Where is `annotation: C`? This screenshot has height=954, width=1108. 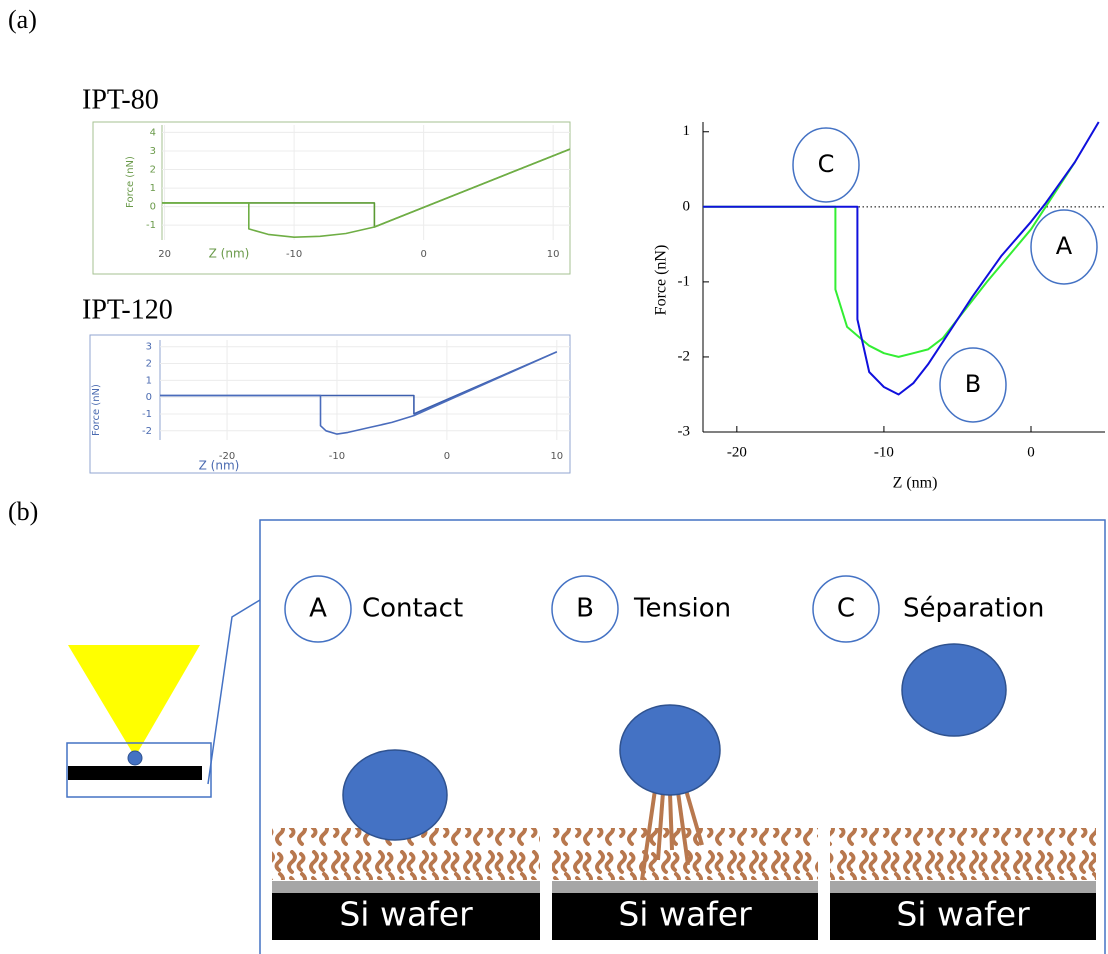
annotation: C is located at coordinates (826, 164).